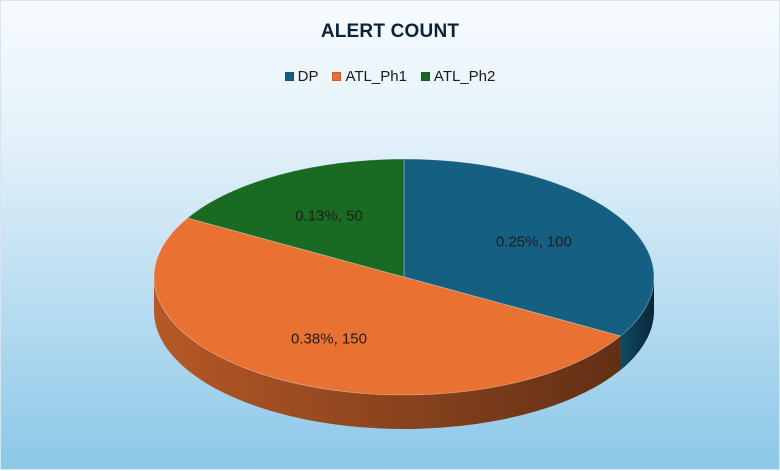 Image resolution: width=780 pixels, height=471 pixels. What do you see at coordinates (337, 76) in the screenshot?
I see `legend-swatch-atl-ph1` at bounding box center [337, 76].